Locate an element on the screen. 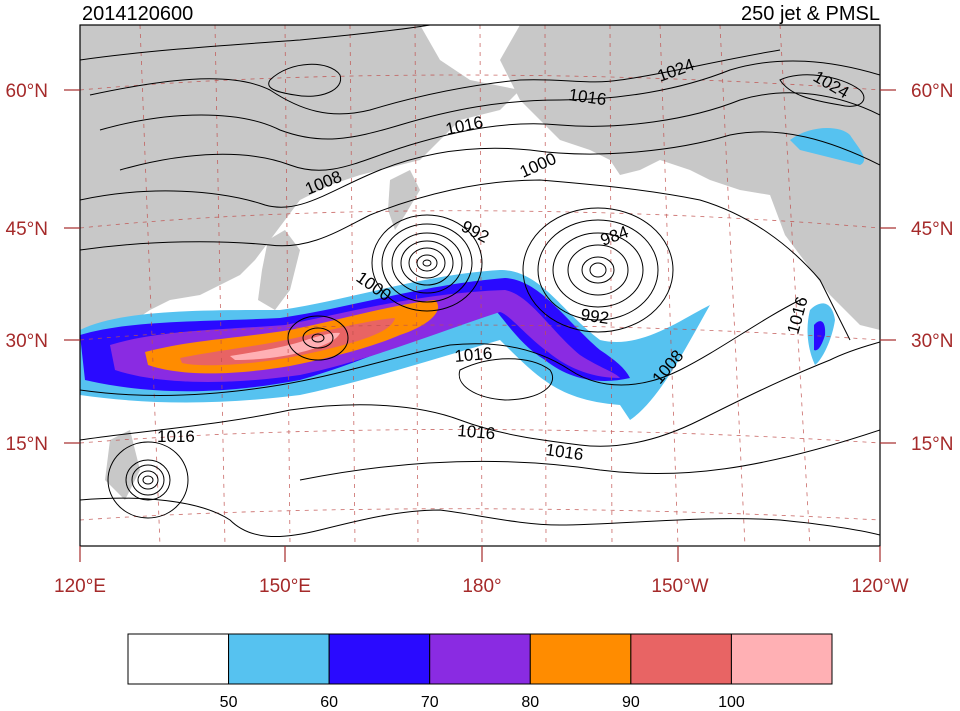 This screenshot has height=711, width=960. colorbar-tick-label: 50 is located at coordinates (229, 702).